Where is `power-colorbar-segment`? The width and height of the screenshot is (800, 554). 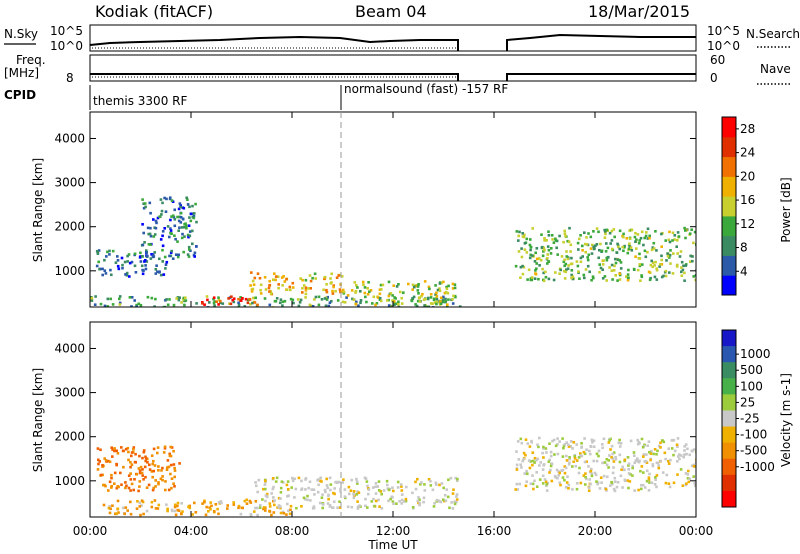 power-colorbar-segment is located at coordinates (729, 265).